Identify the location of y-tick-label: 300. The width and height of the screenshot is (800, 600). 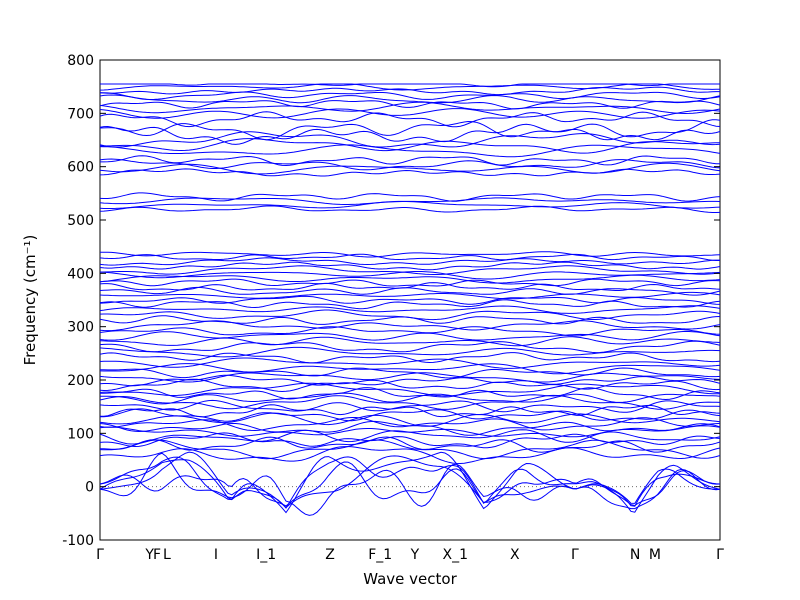
(80, 328).